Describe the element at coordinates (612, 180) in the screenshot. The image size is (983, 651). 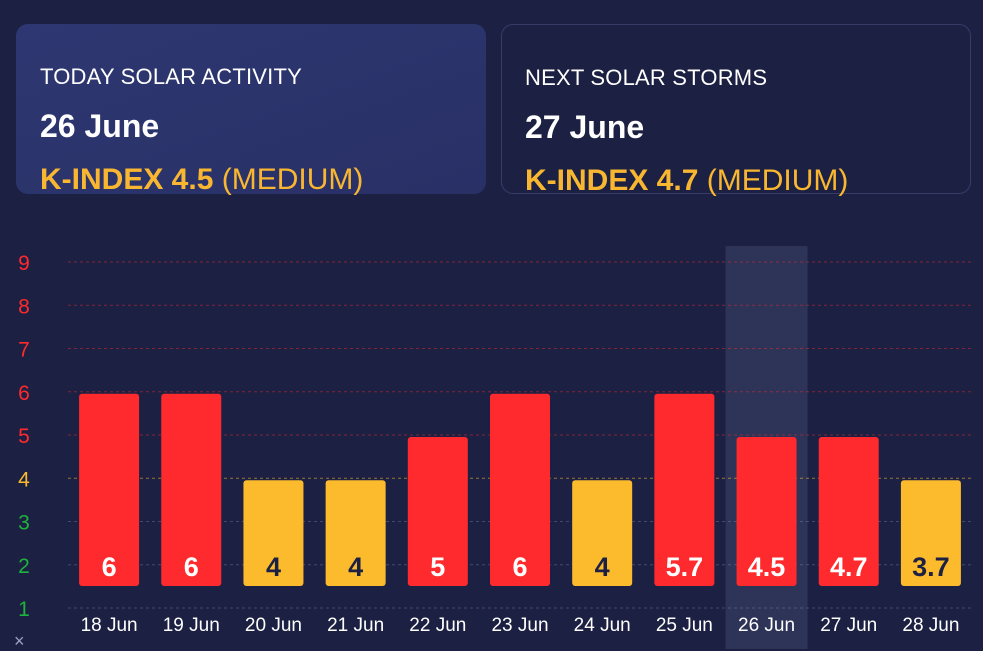
I see `next-kindex-value: K-INDEX 4.7` at that location.